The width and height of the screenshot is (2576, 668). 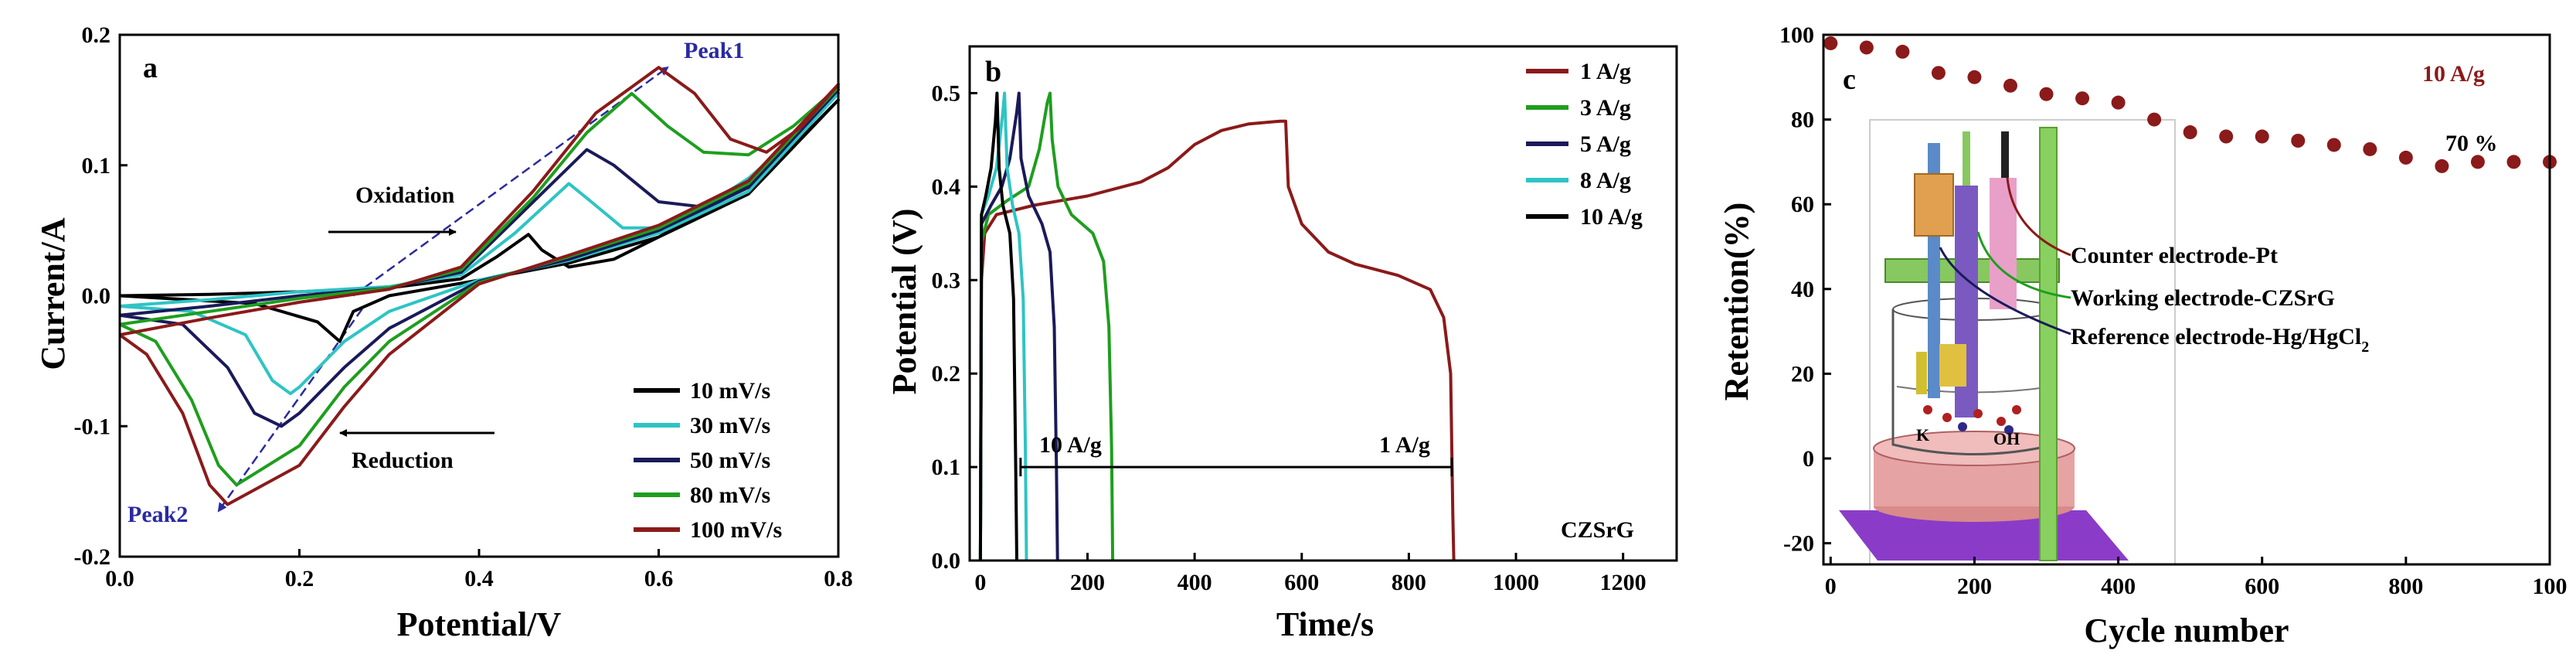 I want to click on a-x-tick-label: 0.6, so click(x=659, y=578).